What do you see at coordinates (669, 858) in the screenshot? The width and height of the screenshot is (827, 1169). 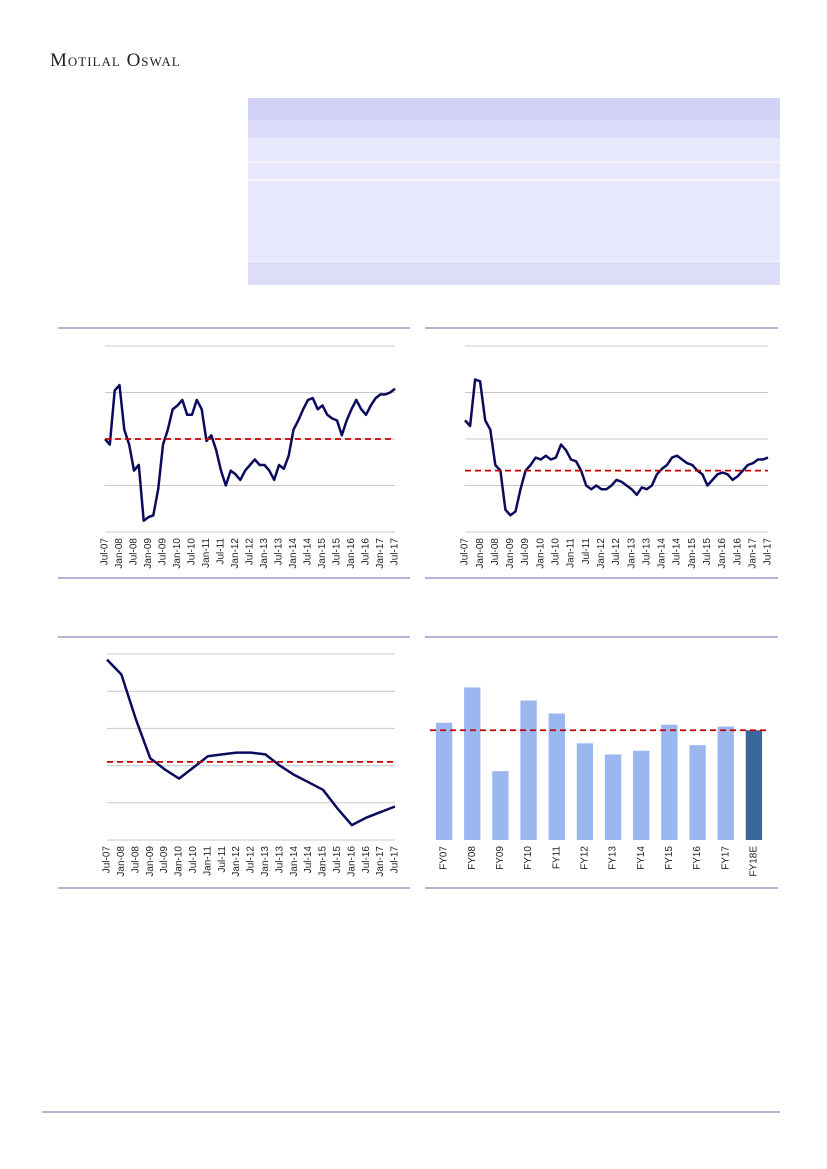 I see `x-tick-label: FY15` at bounding box center [669, 858].